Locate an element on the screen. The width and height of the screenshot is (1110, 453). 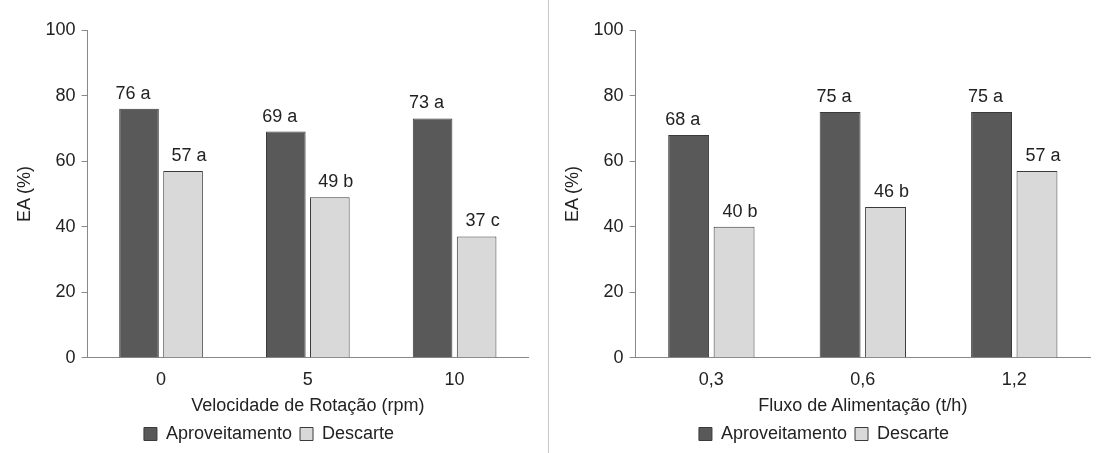
x-tick-label: 5 is located at coordinates (307, 378).